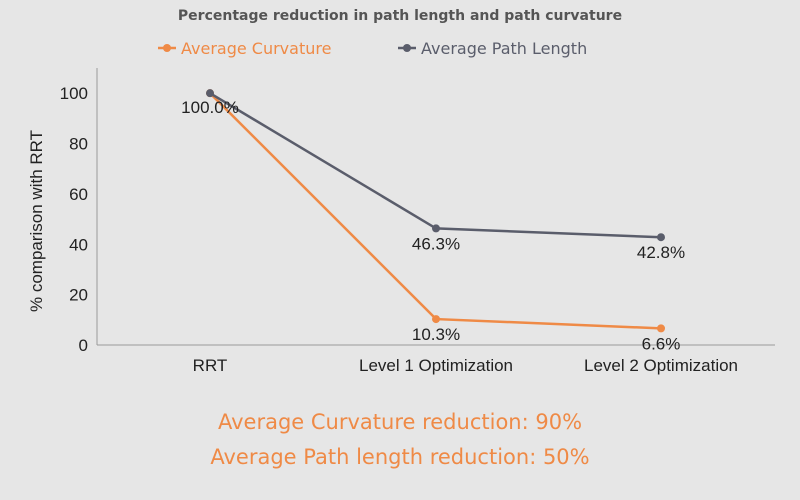  What do you see at coordinates (256, 48) in the screenshot?
I see `legend-label-curvature: Average Curvature` at bounding box center [256, 48].